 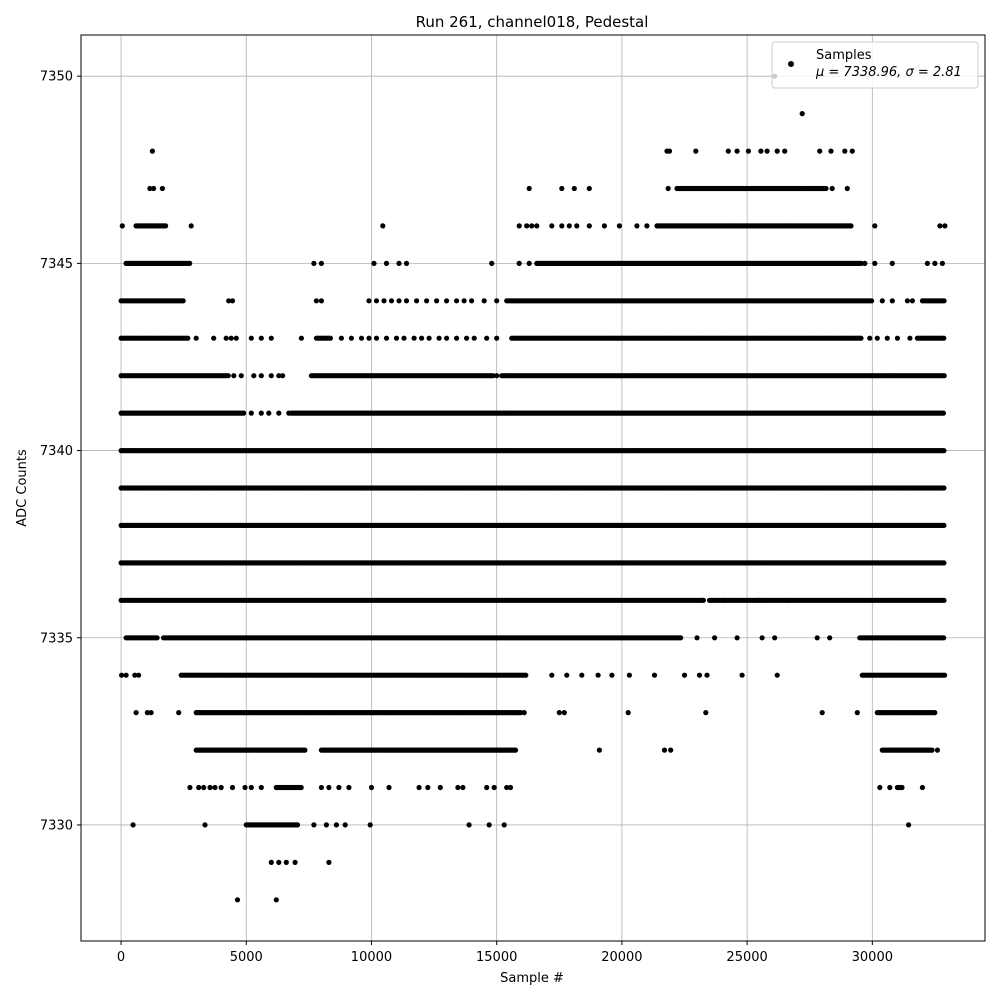 I want to click on chart-title: Run 261, channel018, Pedestal, so click(x=532, y=22).